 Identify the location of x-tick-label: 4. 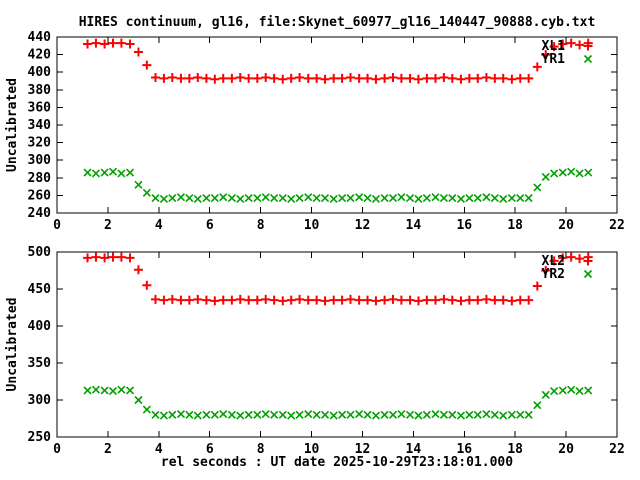
(159, 449).